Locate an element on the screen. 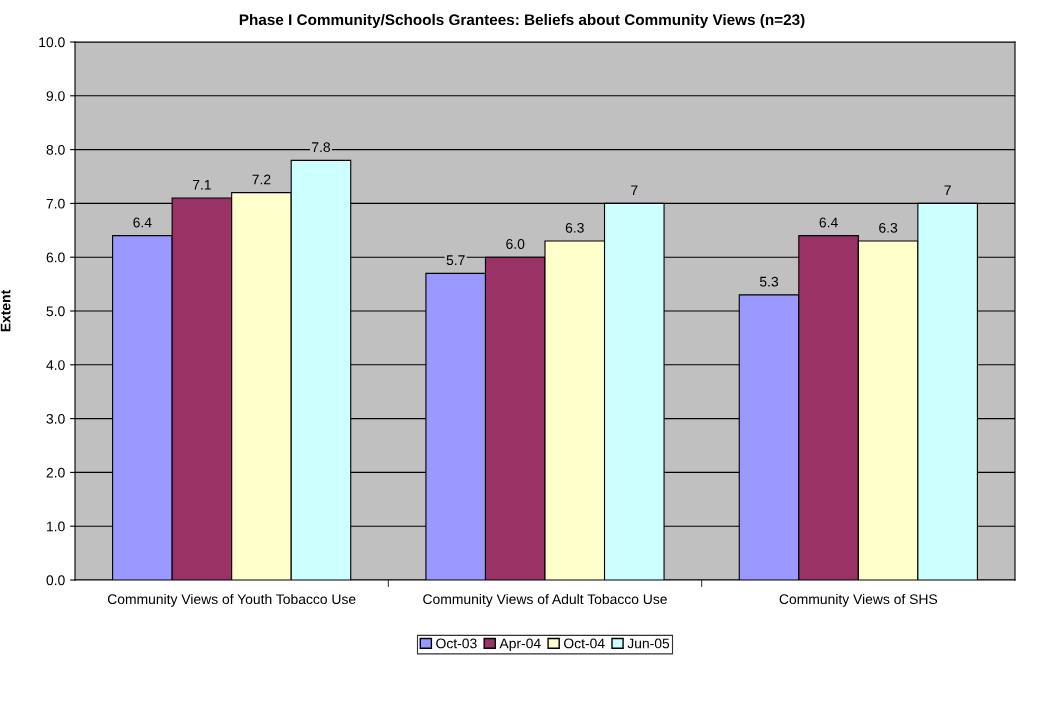  y-tick-label: 8.0 is located at coordinates (55, 149).